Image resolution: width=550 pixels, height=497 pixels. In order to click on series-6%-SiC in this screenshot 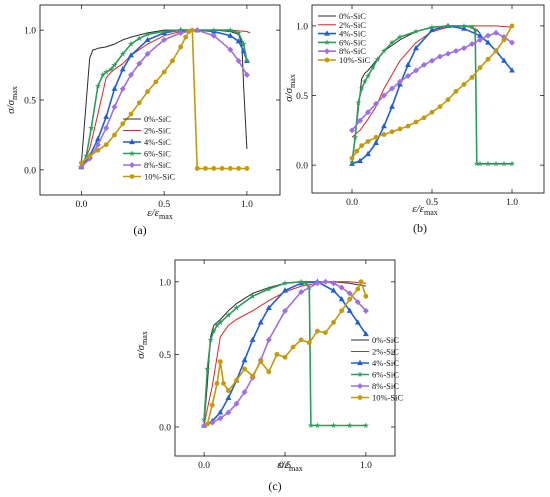, I will do `click(432, 94)`.